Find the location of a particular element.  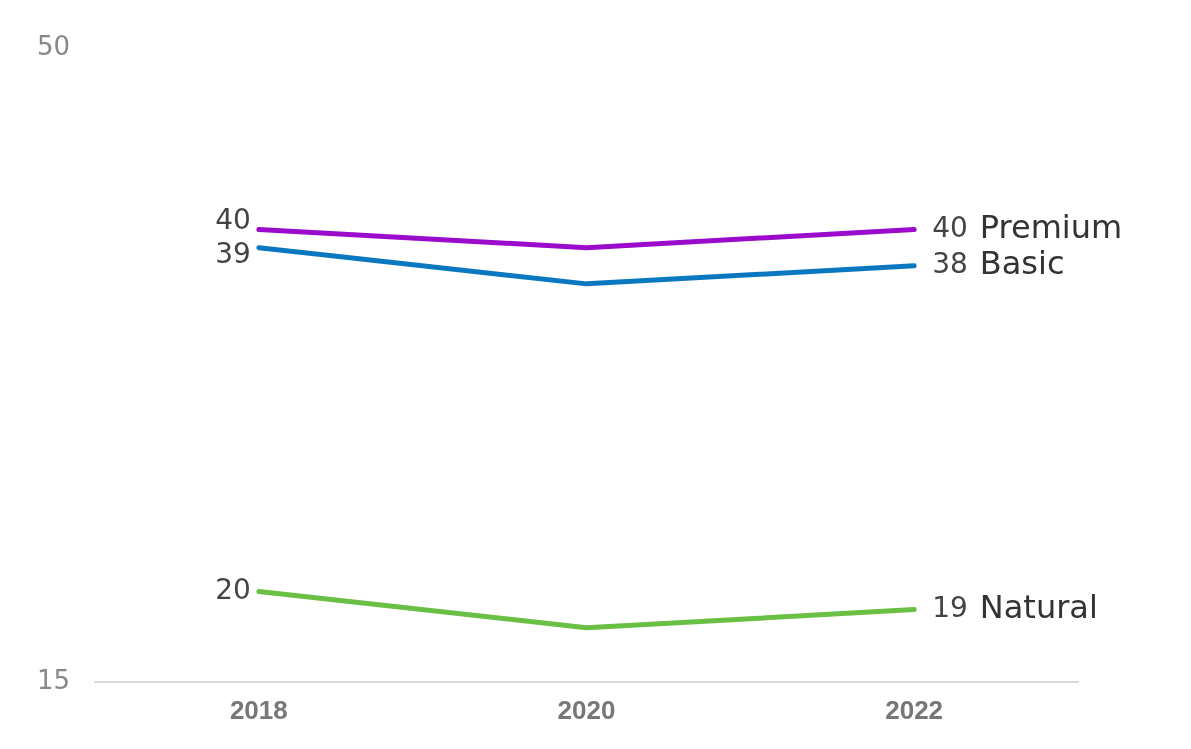

text: Basic is located at coordinates (1022, 263).